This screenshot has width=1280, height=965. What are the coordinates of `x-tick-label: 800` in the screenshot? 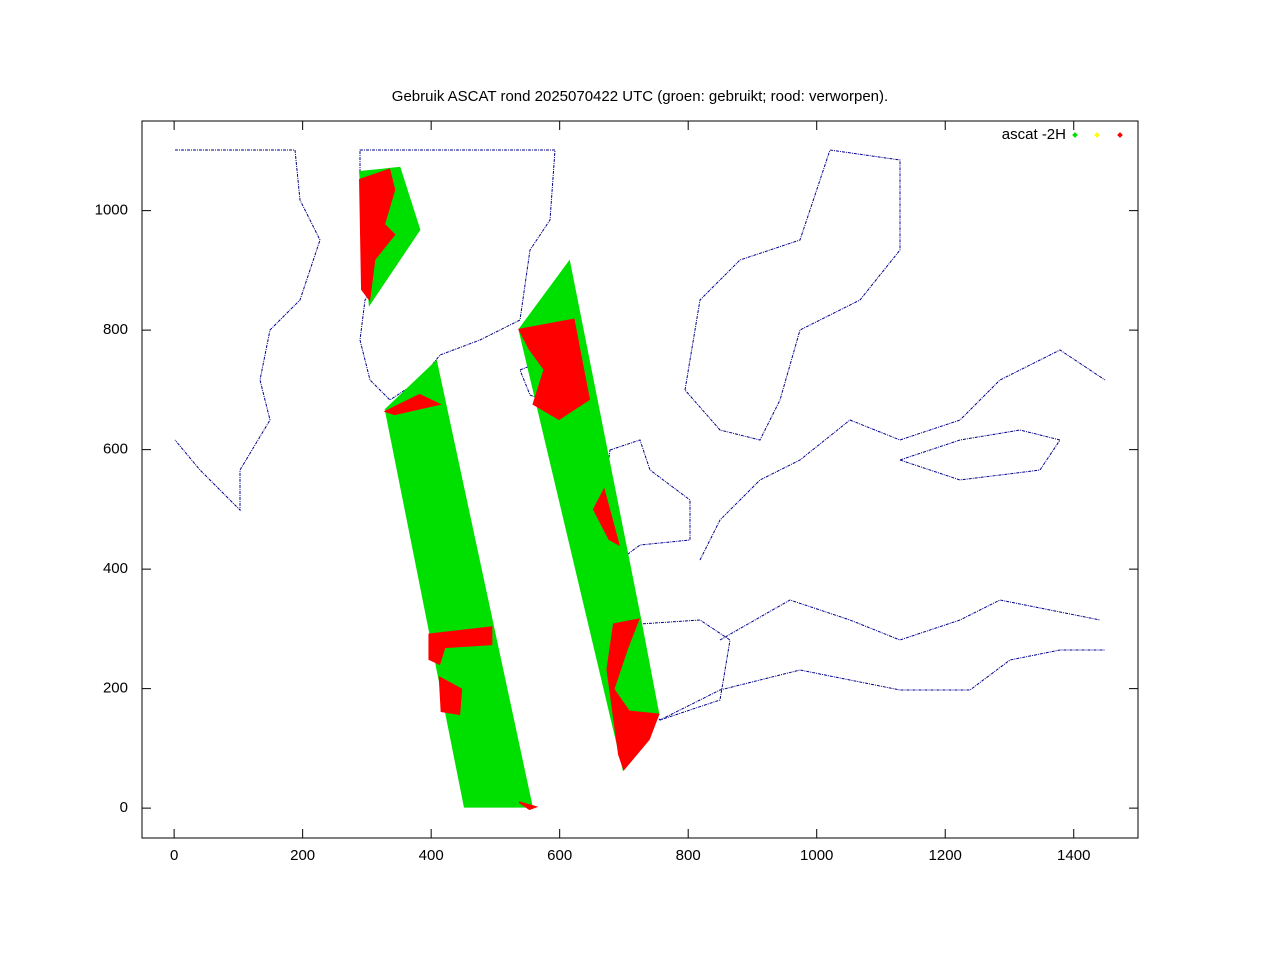 It's located at (688, 855).